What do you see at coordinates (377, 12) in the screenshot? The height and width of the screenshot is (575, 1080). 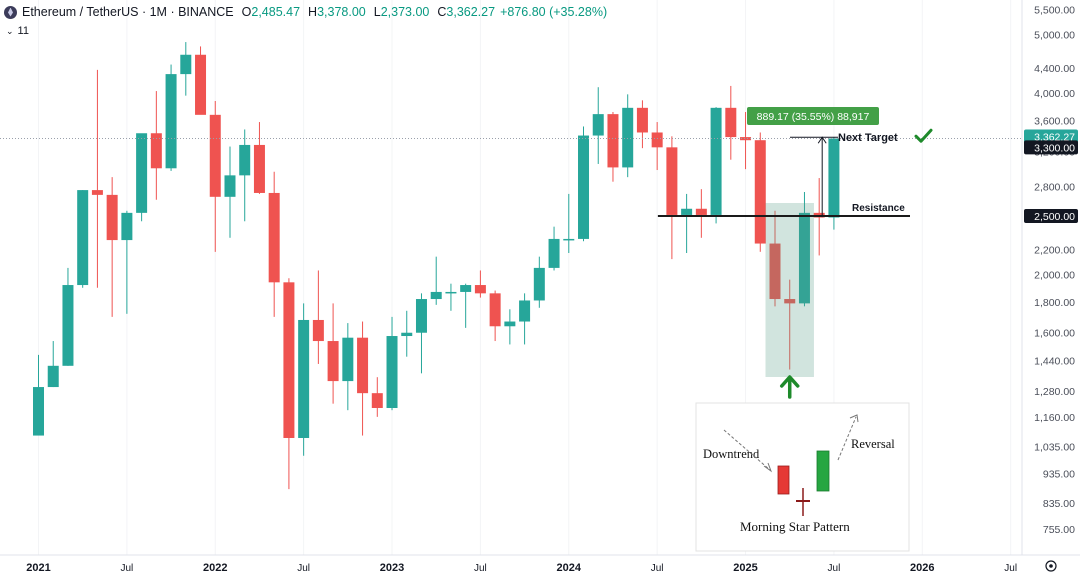 I see `low-label: L` at bounding box center [377, 12].